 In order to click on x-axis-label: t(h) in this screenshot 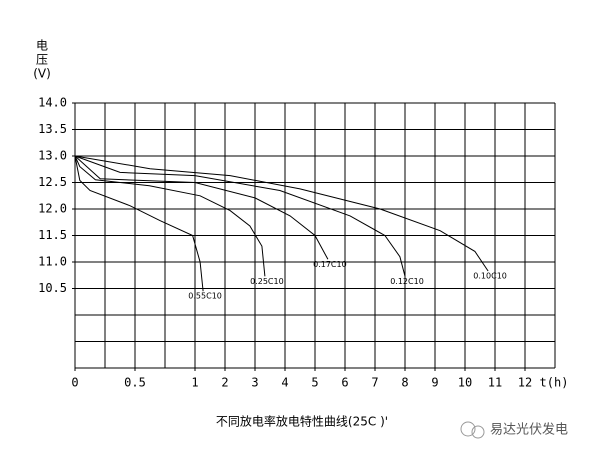, I will do `click(554, 383)`.